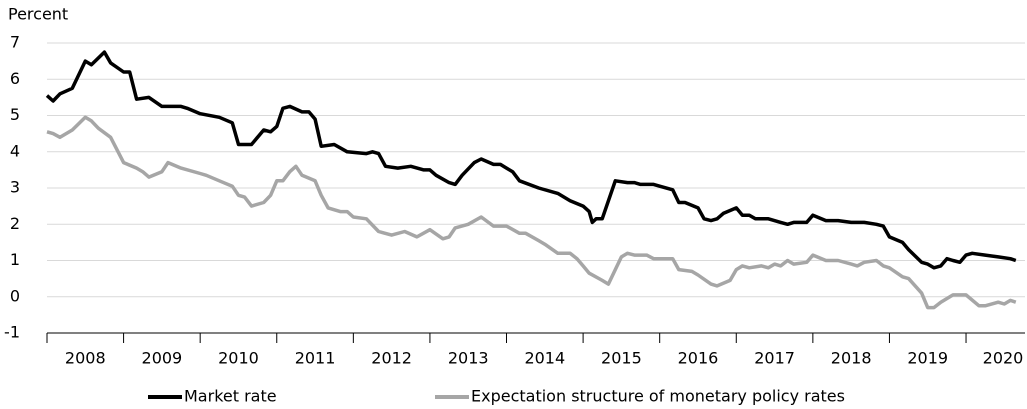 The image size is (1027, 409). What do you see at coordinates (238, 358) in the screenshot?
I see `x-tick-label: 2010` at bounding box center [238, 358].